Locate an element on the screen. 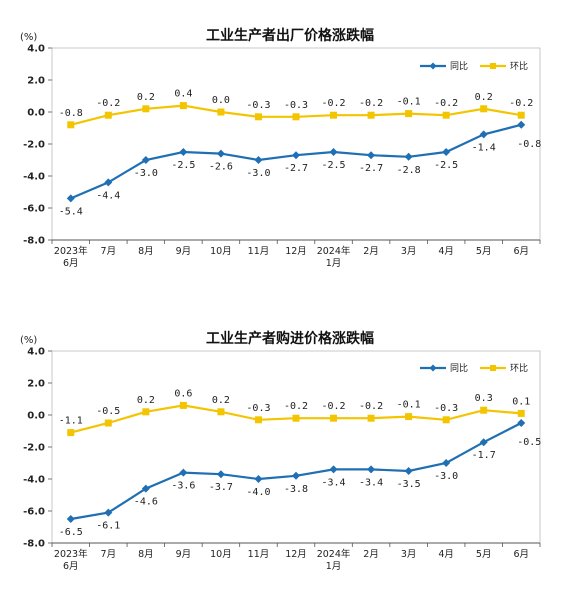 The image size is (570, 603). data-label-yoy: -4.6 is located at coordinates (146, 502).